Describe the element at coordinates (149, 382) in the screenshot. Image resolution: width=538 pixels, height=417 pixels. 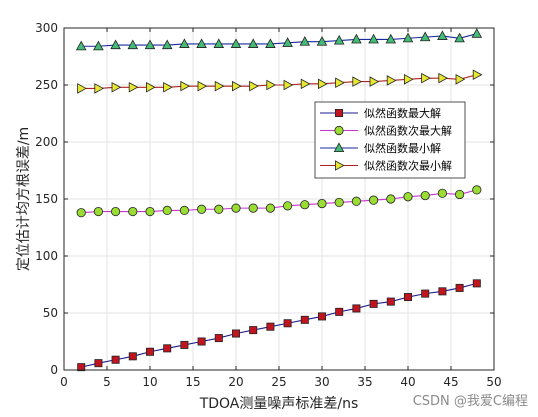
I see `x-tick-label: 10` at that location.